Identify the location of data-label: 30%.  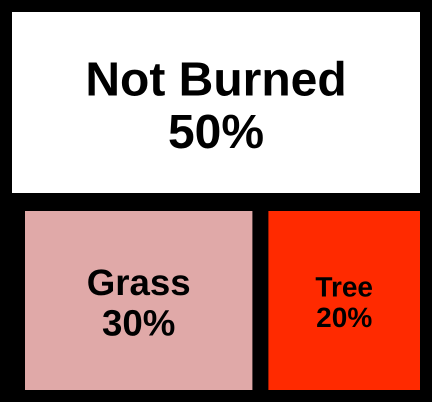
(139, 323).